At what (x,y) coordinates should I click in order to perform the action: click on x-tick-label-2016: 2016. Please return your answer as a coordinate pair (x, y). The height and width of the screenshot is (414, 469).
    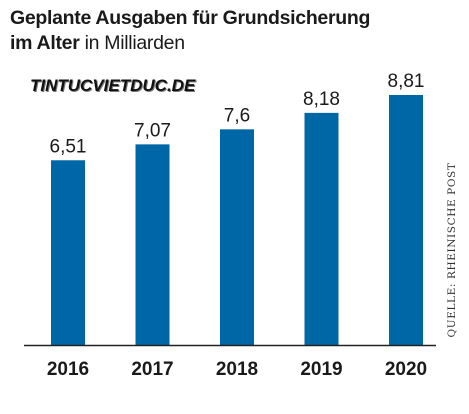
    Looking at the image, I should click on (68, 369).